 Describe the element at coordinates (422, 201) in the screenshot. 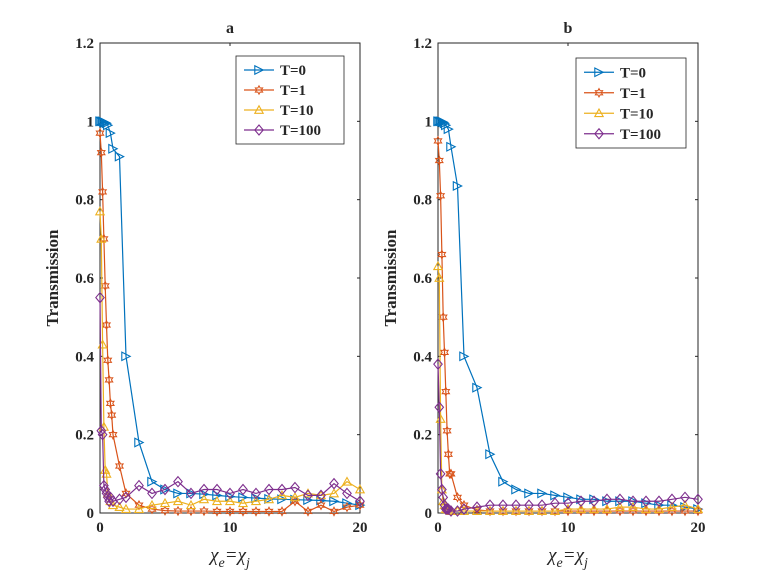

I see `y-tick-label: 0.8` at that location.